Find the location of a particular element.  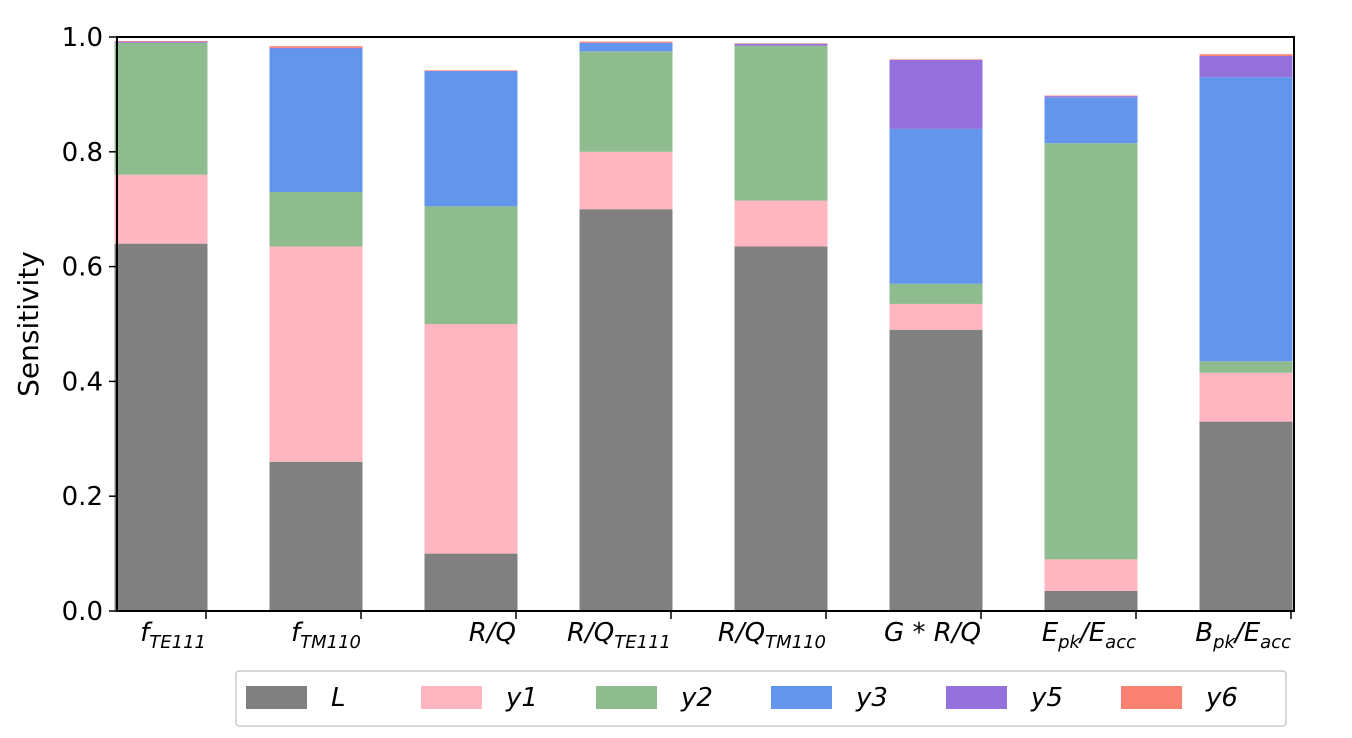

legend-label-y6: y6 is located at coordinates (1221, 698).